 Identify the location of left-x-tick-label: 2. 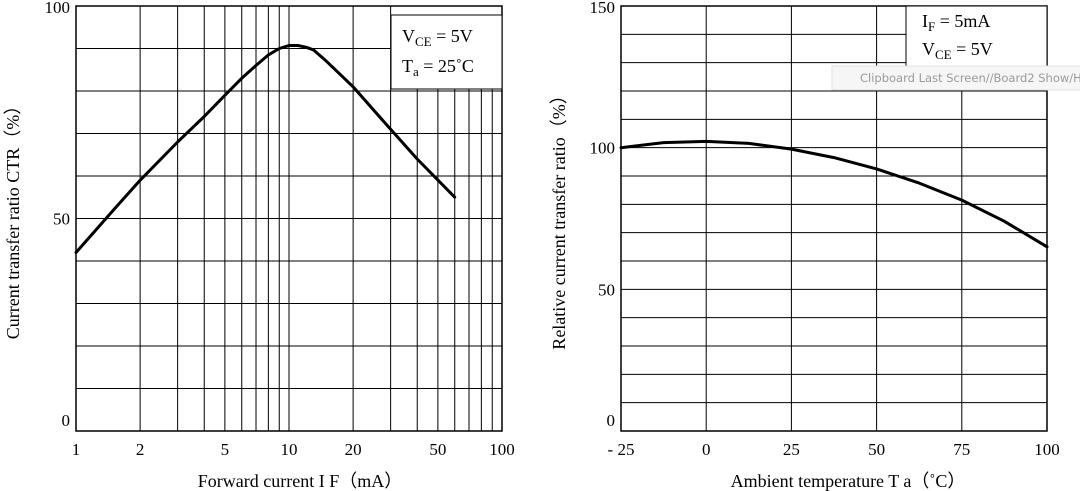
(140, 449).